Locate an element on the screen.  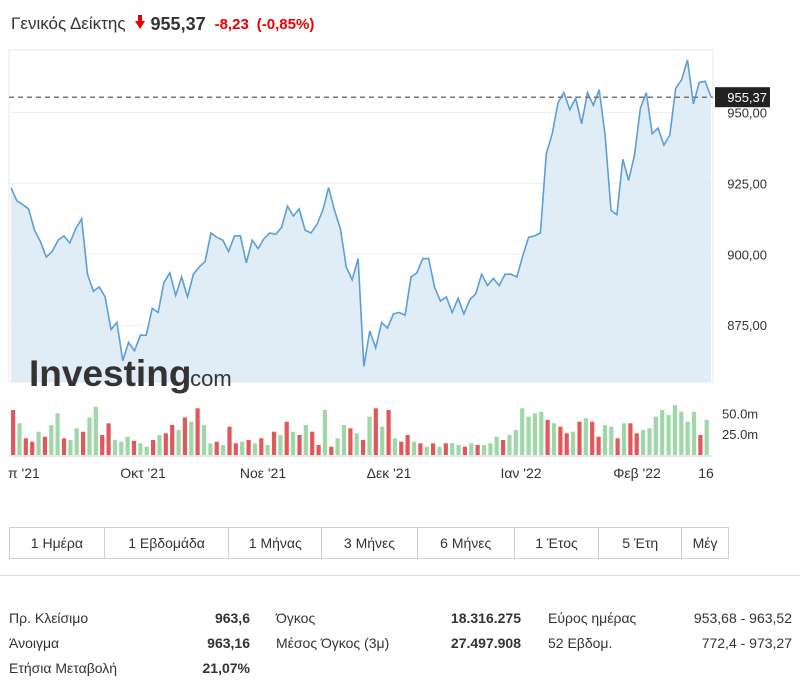
stat-row: Μέσος Όγκος (3μ) 27.497.908 is located at coordinates (398, 643).